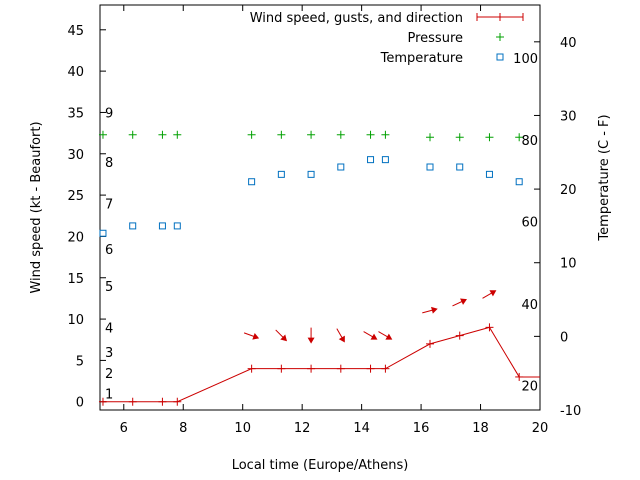 The width and height of the screenshot is (640, 480). I want to click on y-tick-label: 35, so click(75, 113).